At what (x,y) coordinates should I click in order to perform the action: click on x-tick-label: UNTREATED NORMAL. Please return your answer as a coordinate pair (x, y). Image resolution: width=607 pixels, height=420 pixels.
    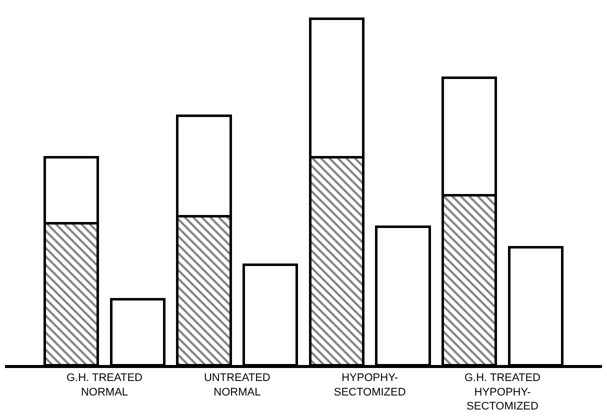
    Looking at the image, I should click on (237, 385).